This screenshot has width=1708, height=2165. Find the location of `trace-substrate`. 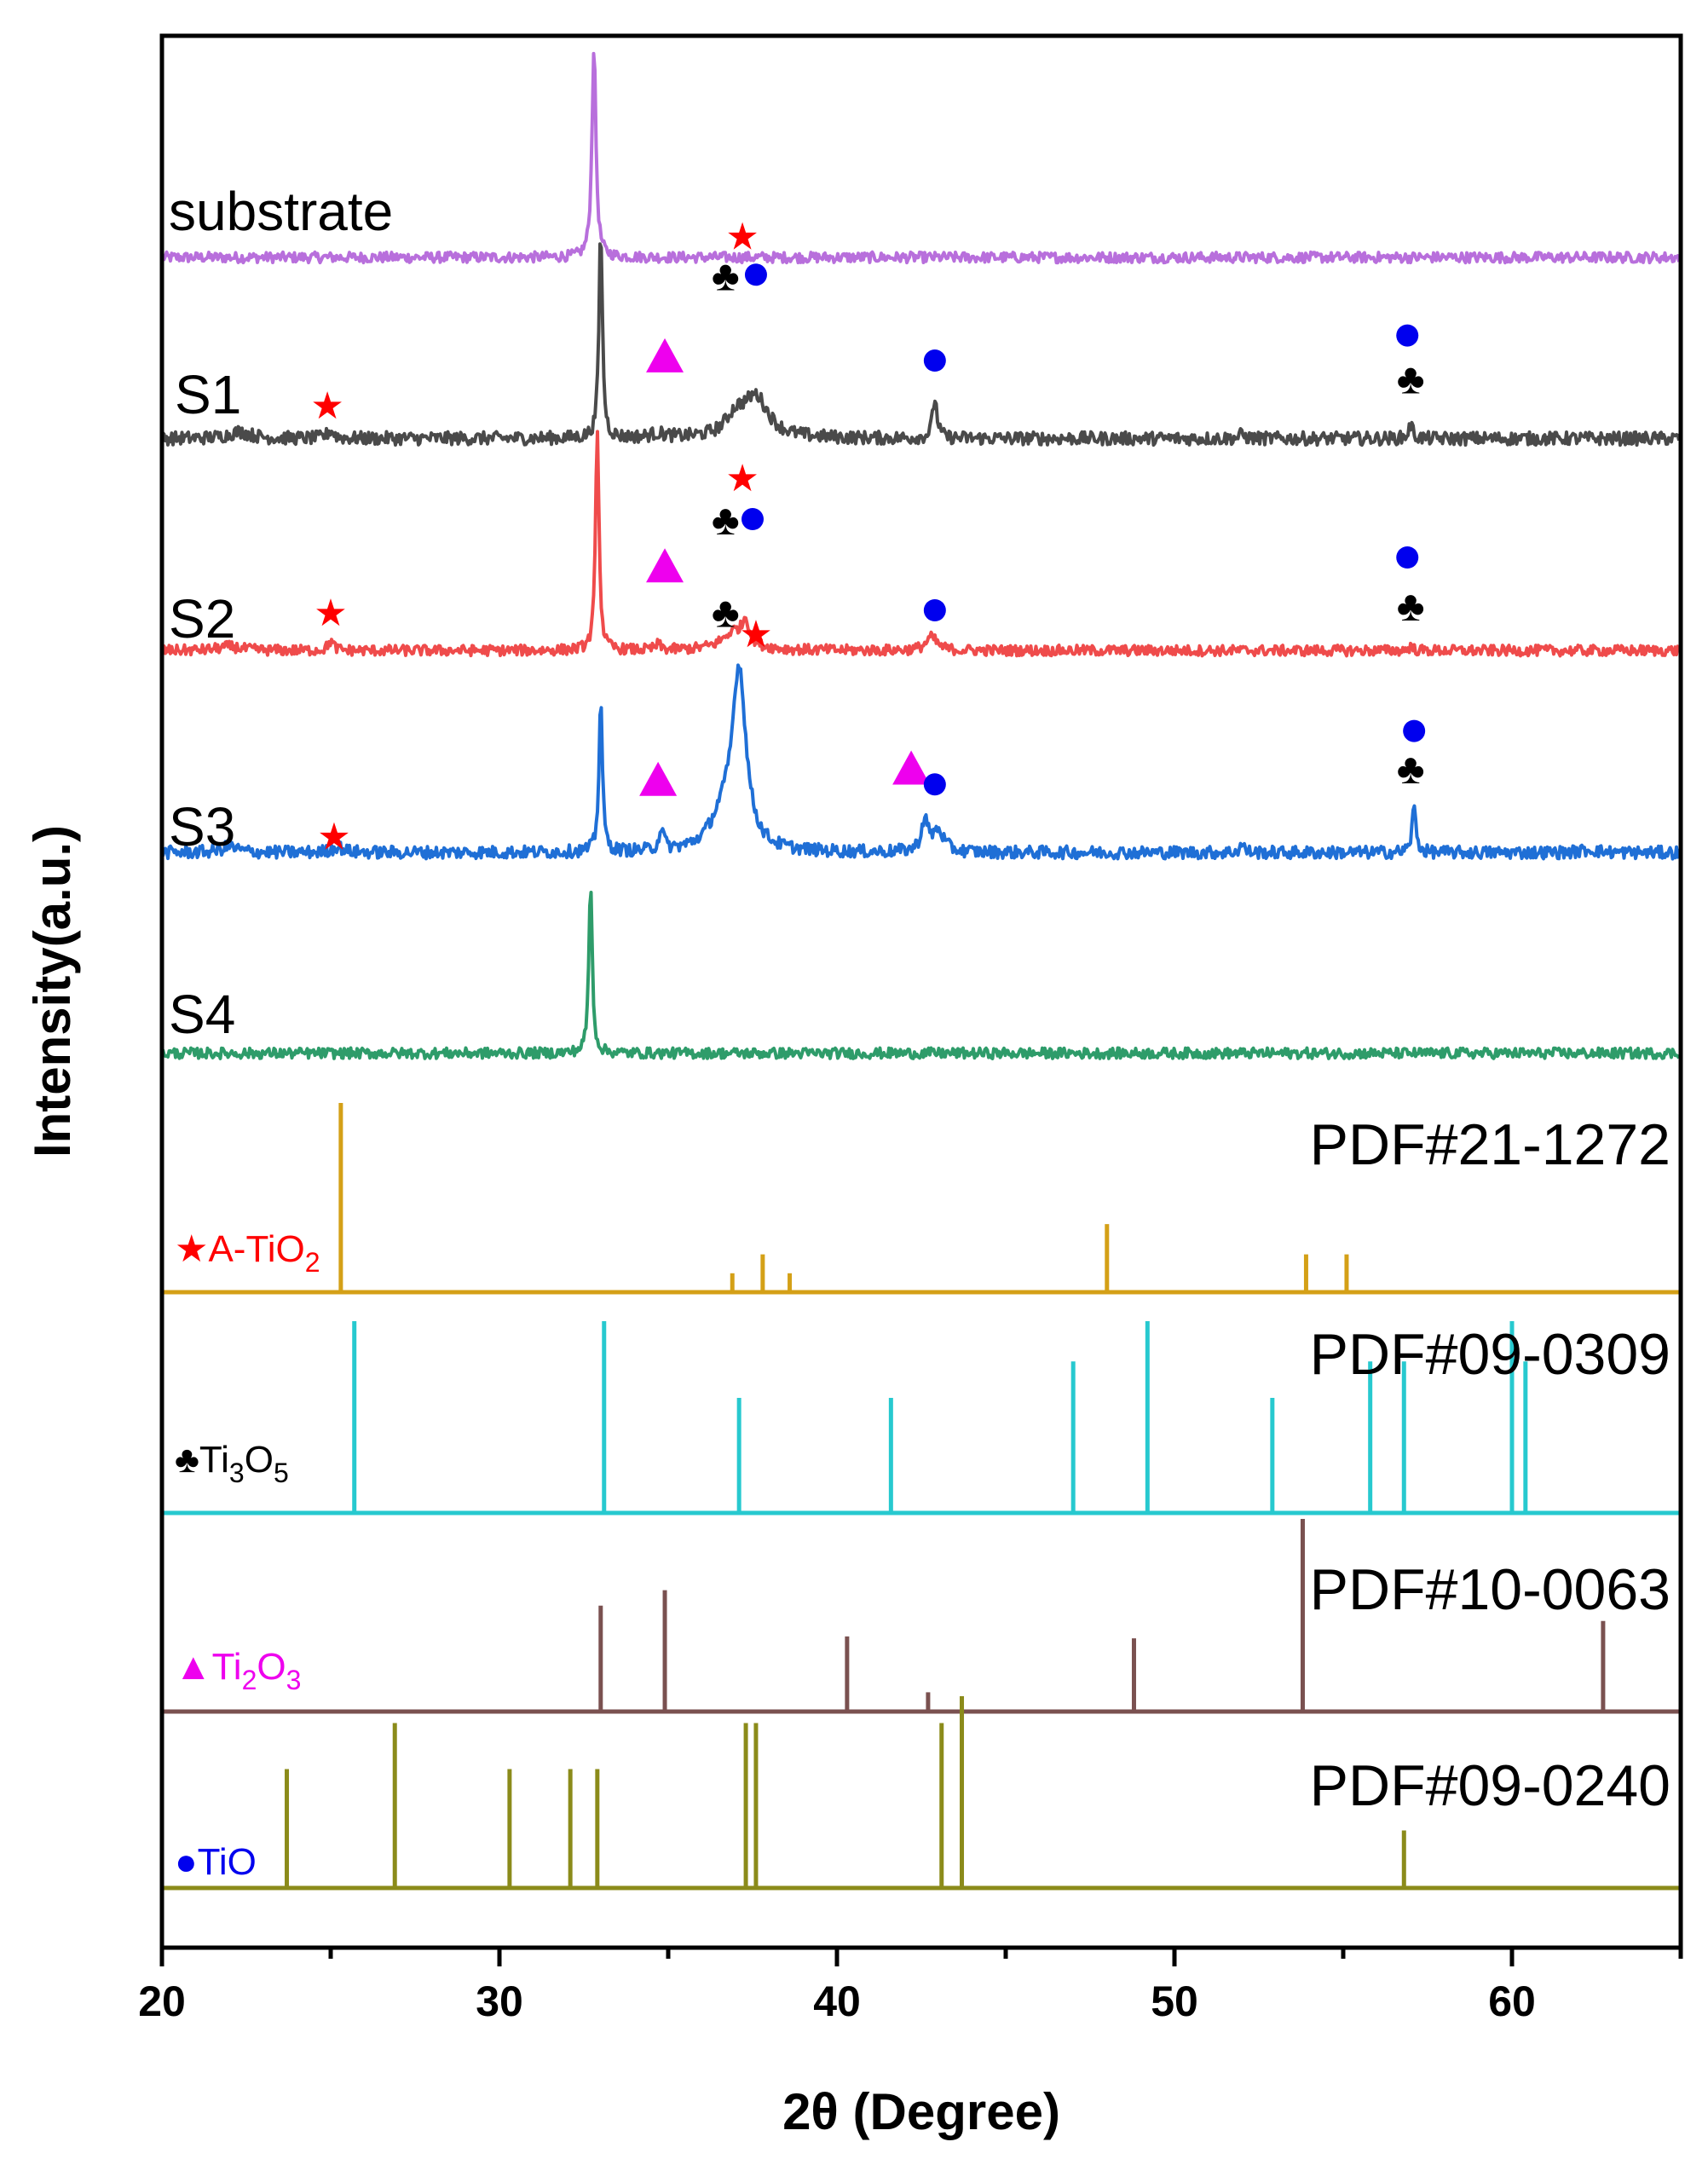

trace-substrate is located at coordinates (921, 158).